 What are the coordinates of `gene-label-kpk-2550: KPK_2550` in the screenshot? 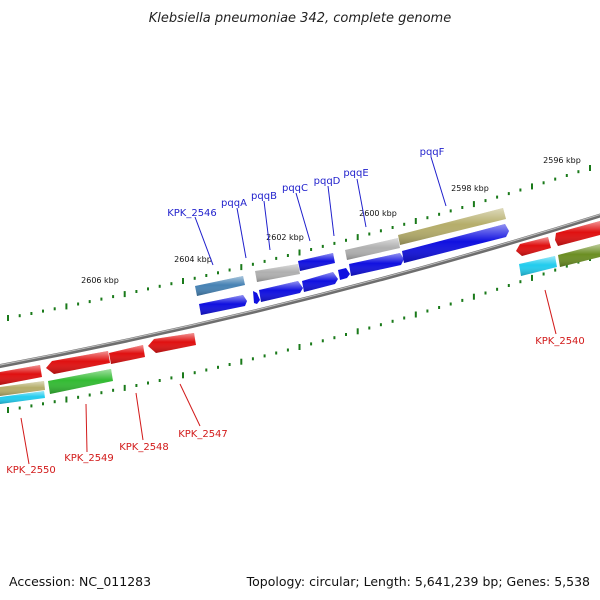 It's located at (31, 470).